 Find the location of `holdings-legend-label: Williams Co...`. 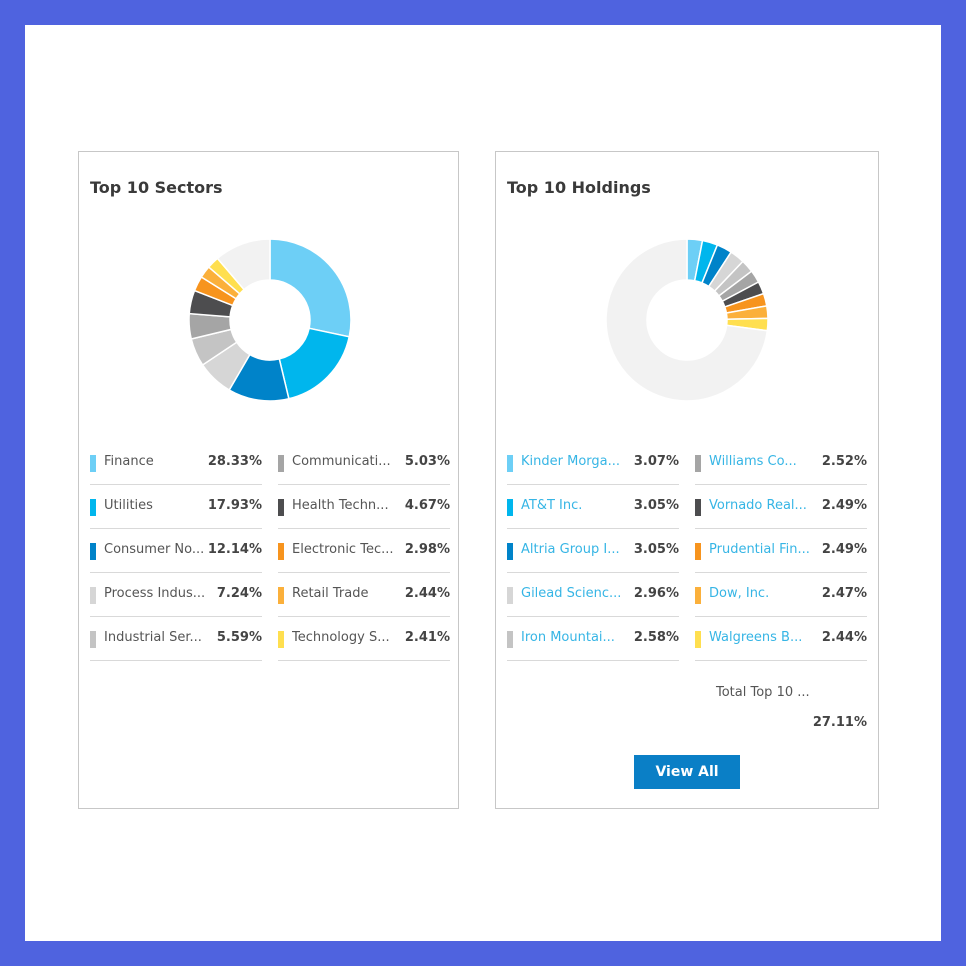

holdings-legend-label: Williams Co... is located at coordinates (753, 461).